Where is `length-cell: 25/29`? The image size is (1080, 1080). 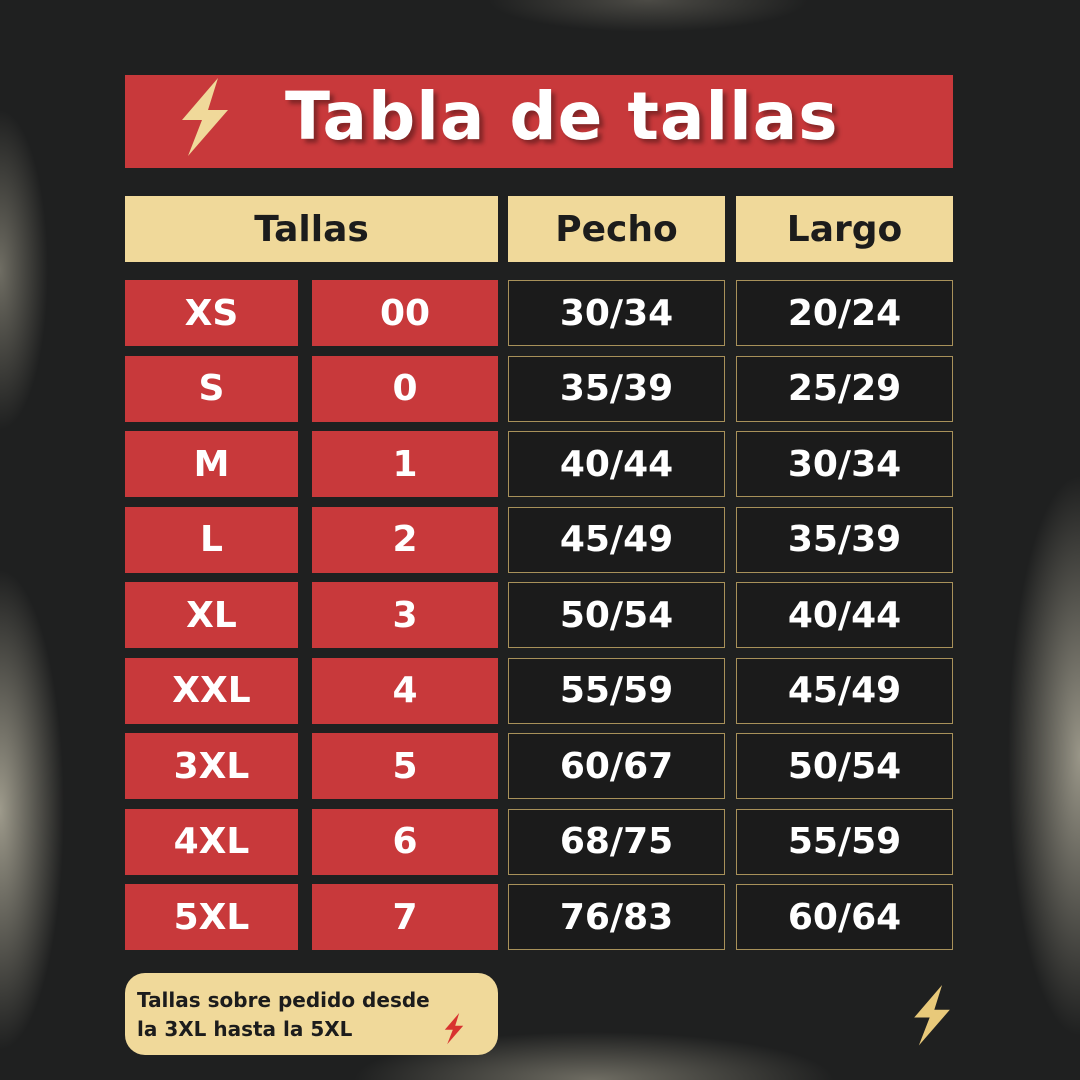 length-cell: 25/29 is located at coordinates (844, 388).